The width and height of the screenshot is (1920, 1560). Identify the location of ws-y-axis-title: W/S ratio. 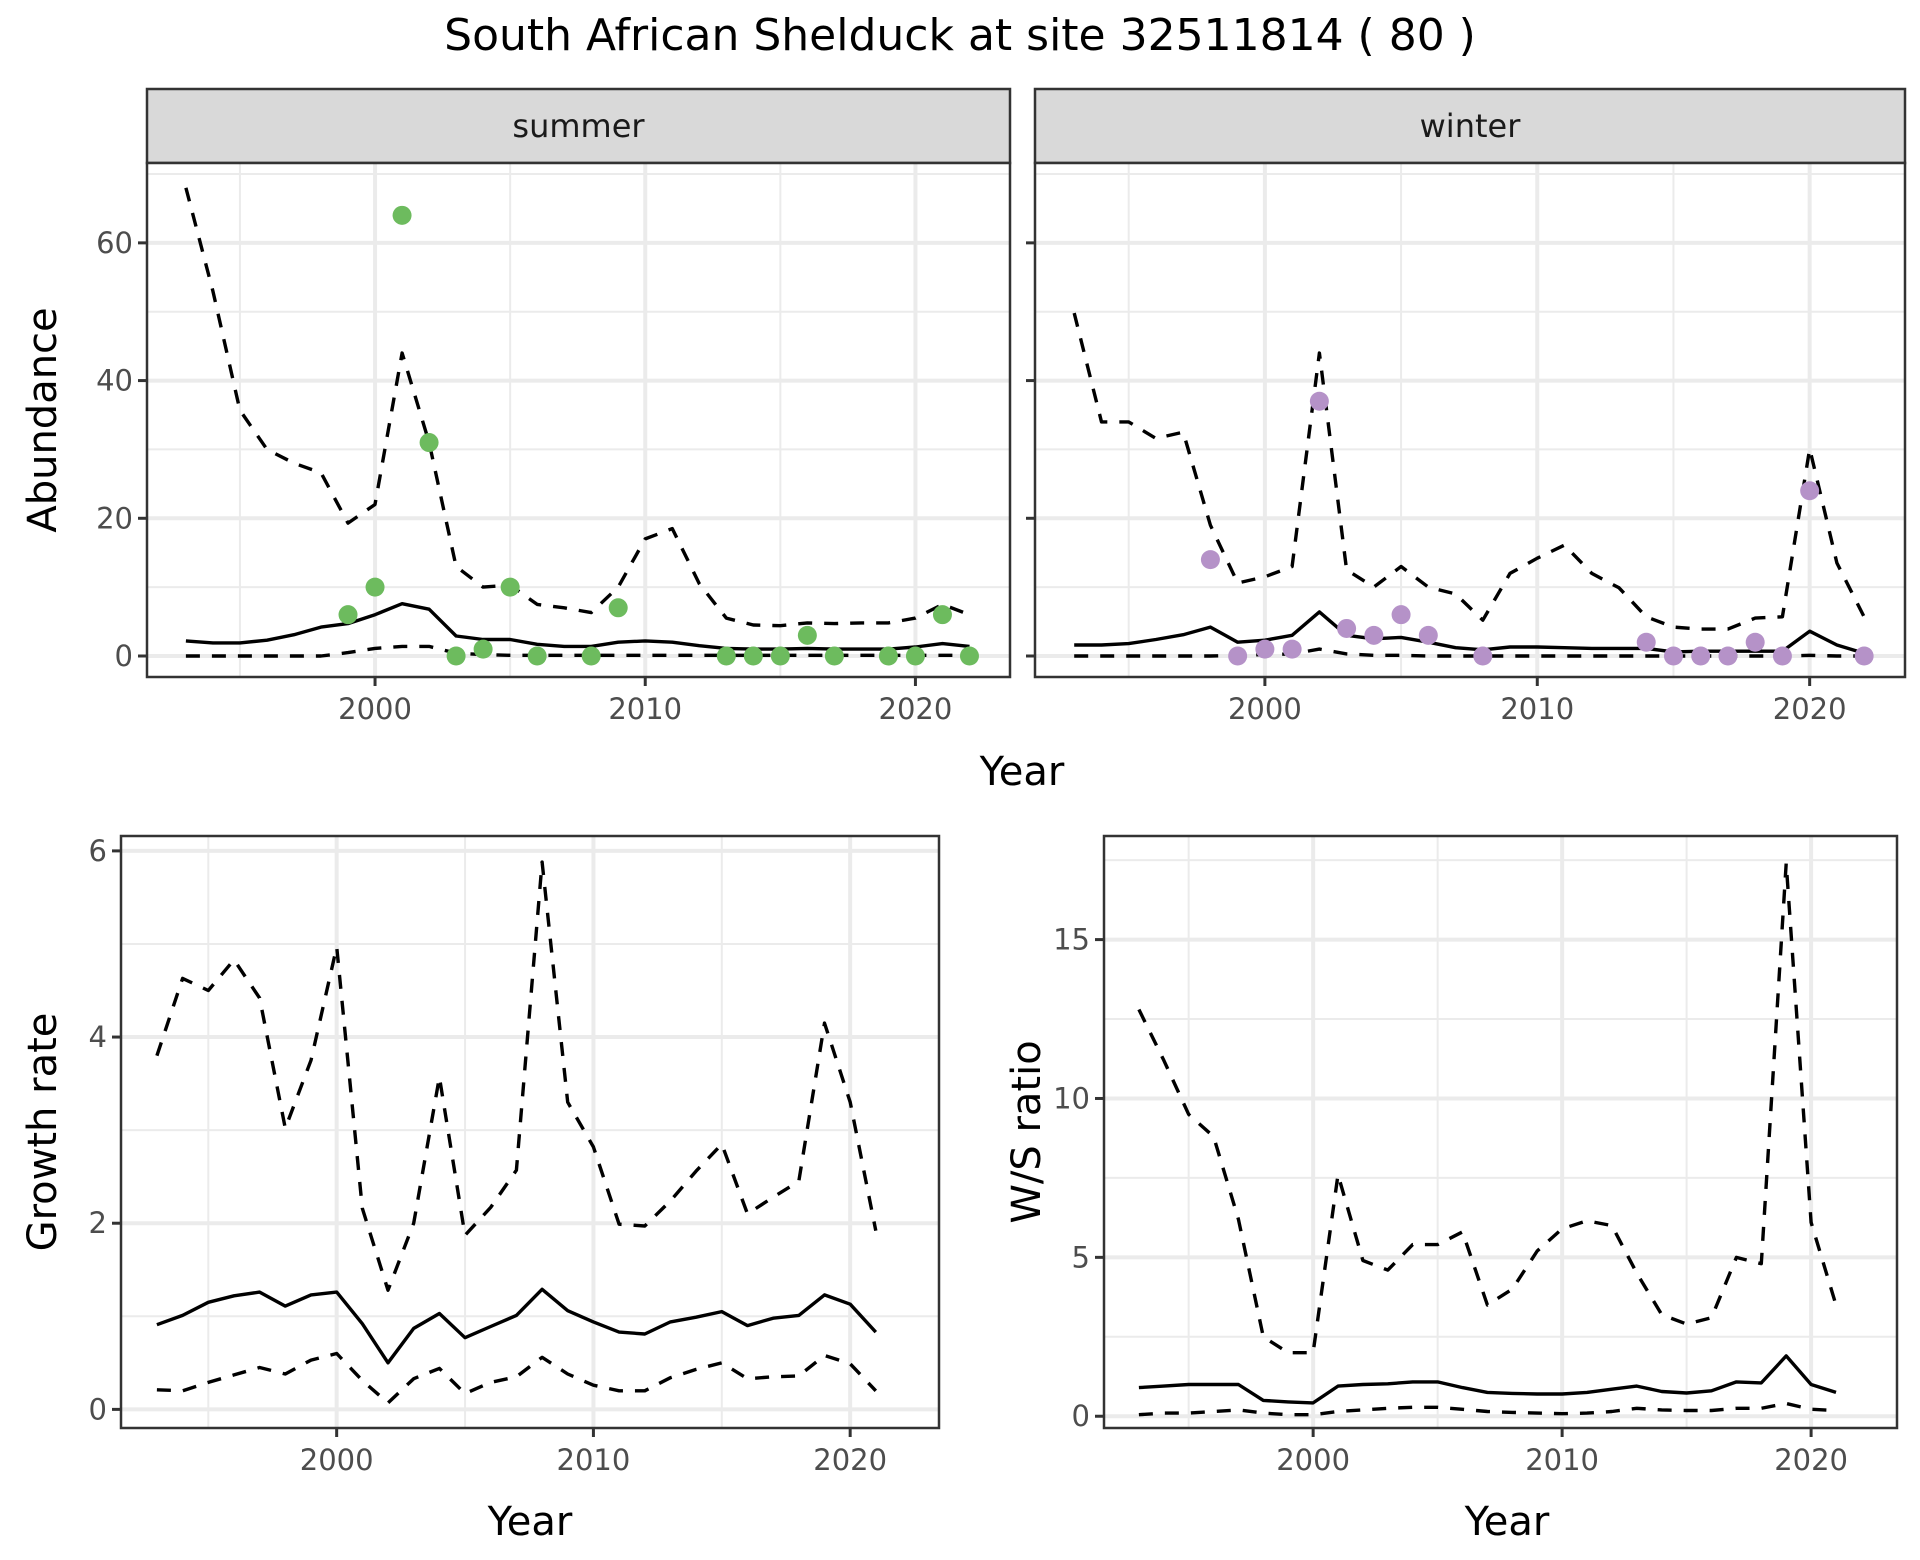
(1027, 1131).